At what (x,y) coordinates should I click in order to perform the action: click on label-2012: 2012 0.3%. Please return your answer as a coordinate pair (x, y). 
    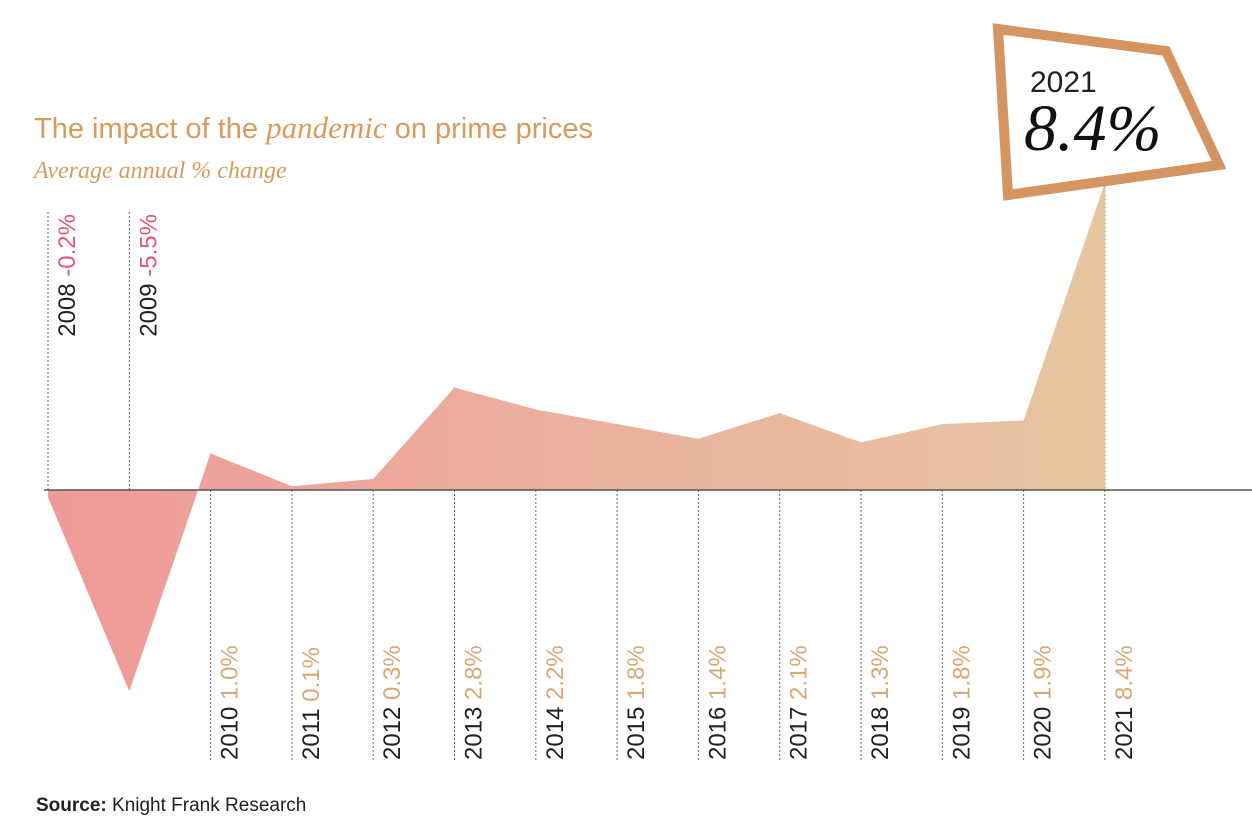
    Looking at the image, I should click on (392, 702).